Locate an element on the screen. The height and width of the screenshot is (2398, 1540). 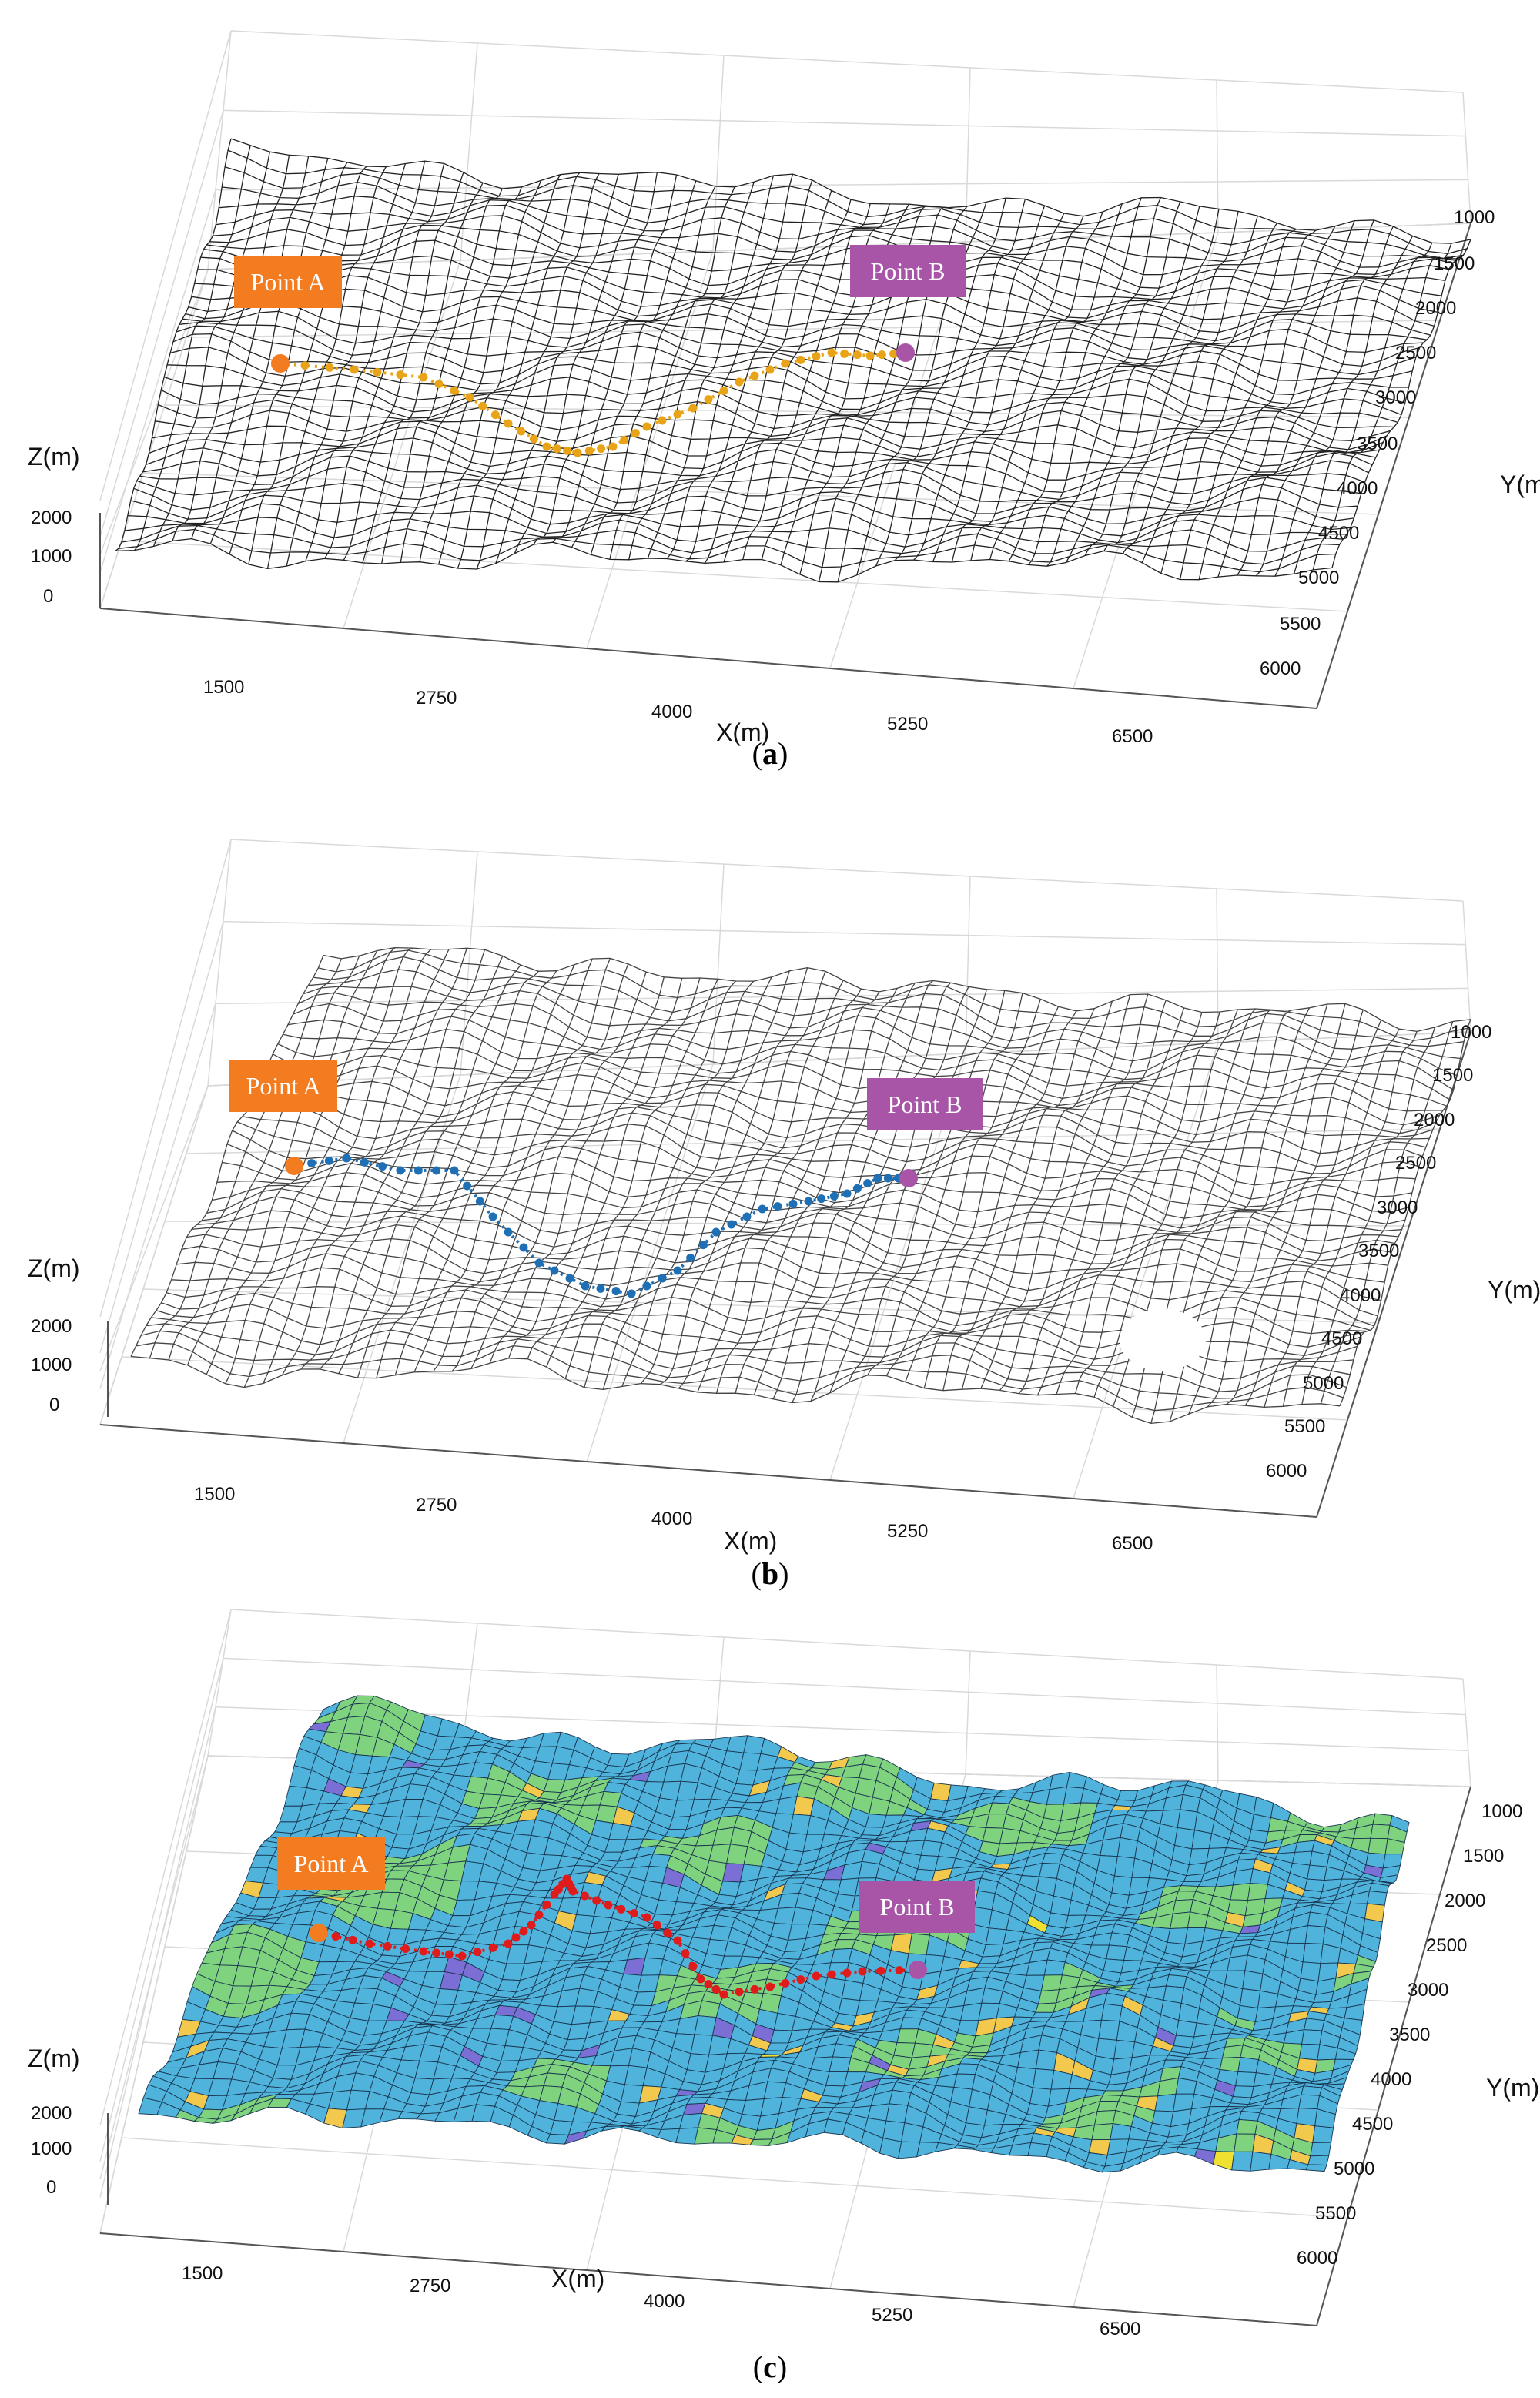
y-tick-label: 3000 is located at coordinates (1397, 1208).